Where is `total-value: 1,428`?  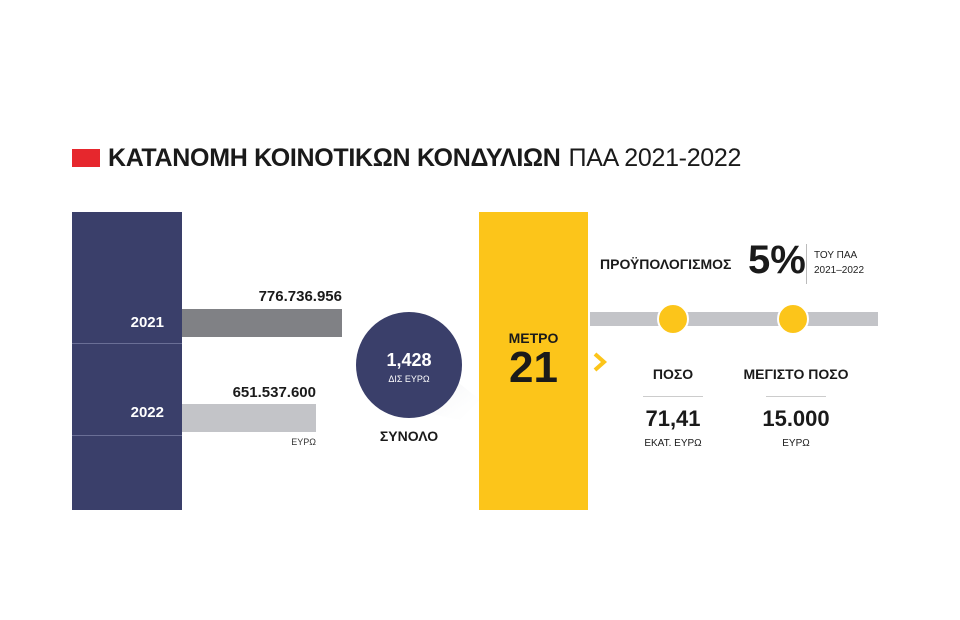
total-value: 1,428 is located at coordinates (409, 360).